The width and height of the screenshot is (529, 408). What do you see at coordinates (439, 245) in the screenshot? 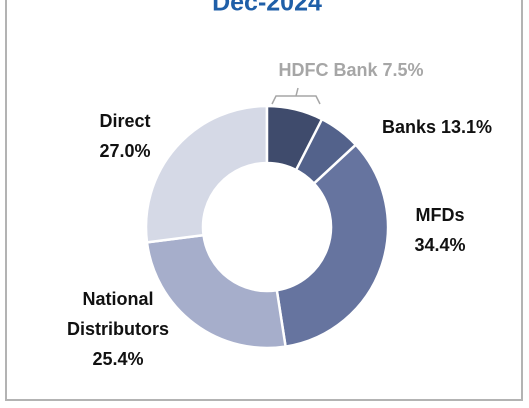
I see `label-name: 34.4%` at bounding box center [439, 245].